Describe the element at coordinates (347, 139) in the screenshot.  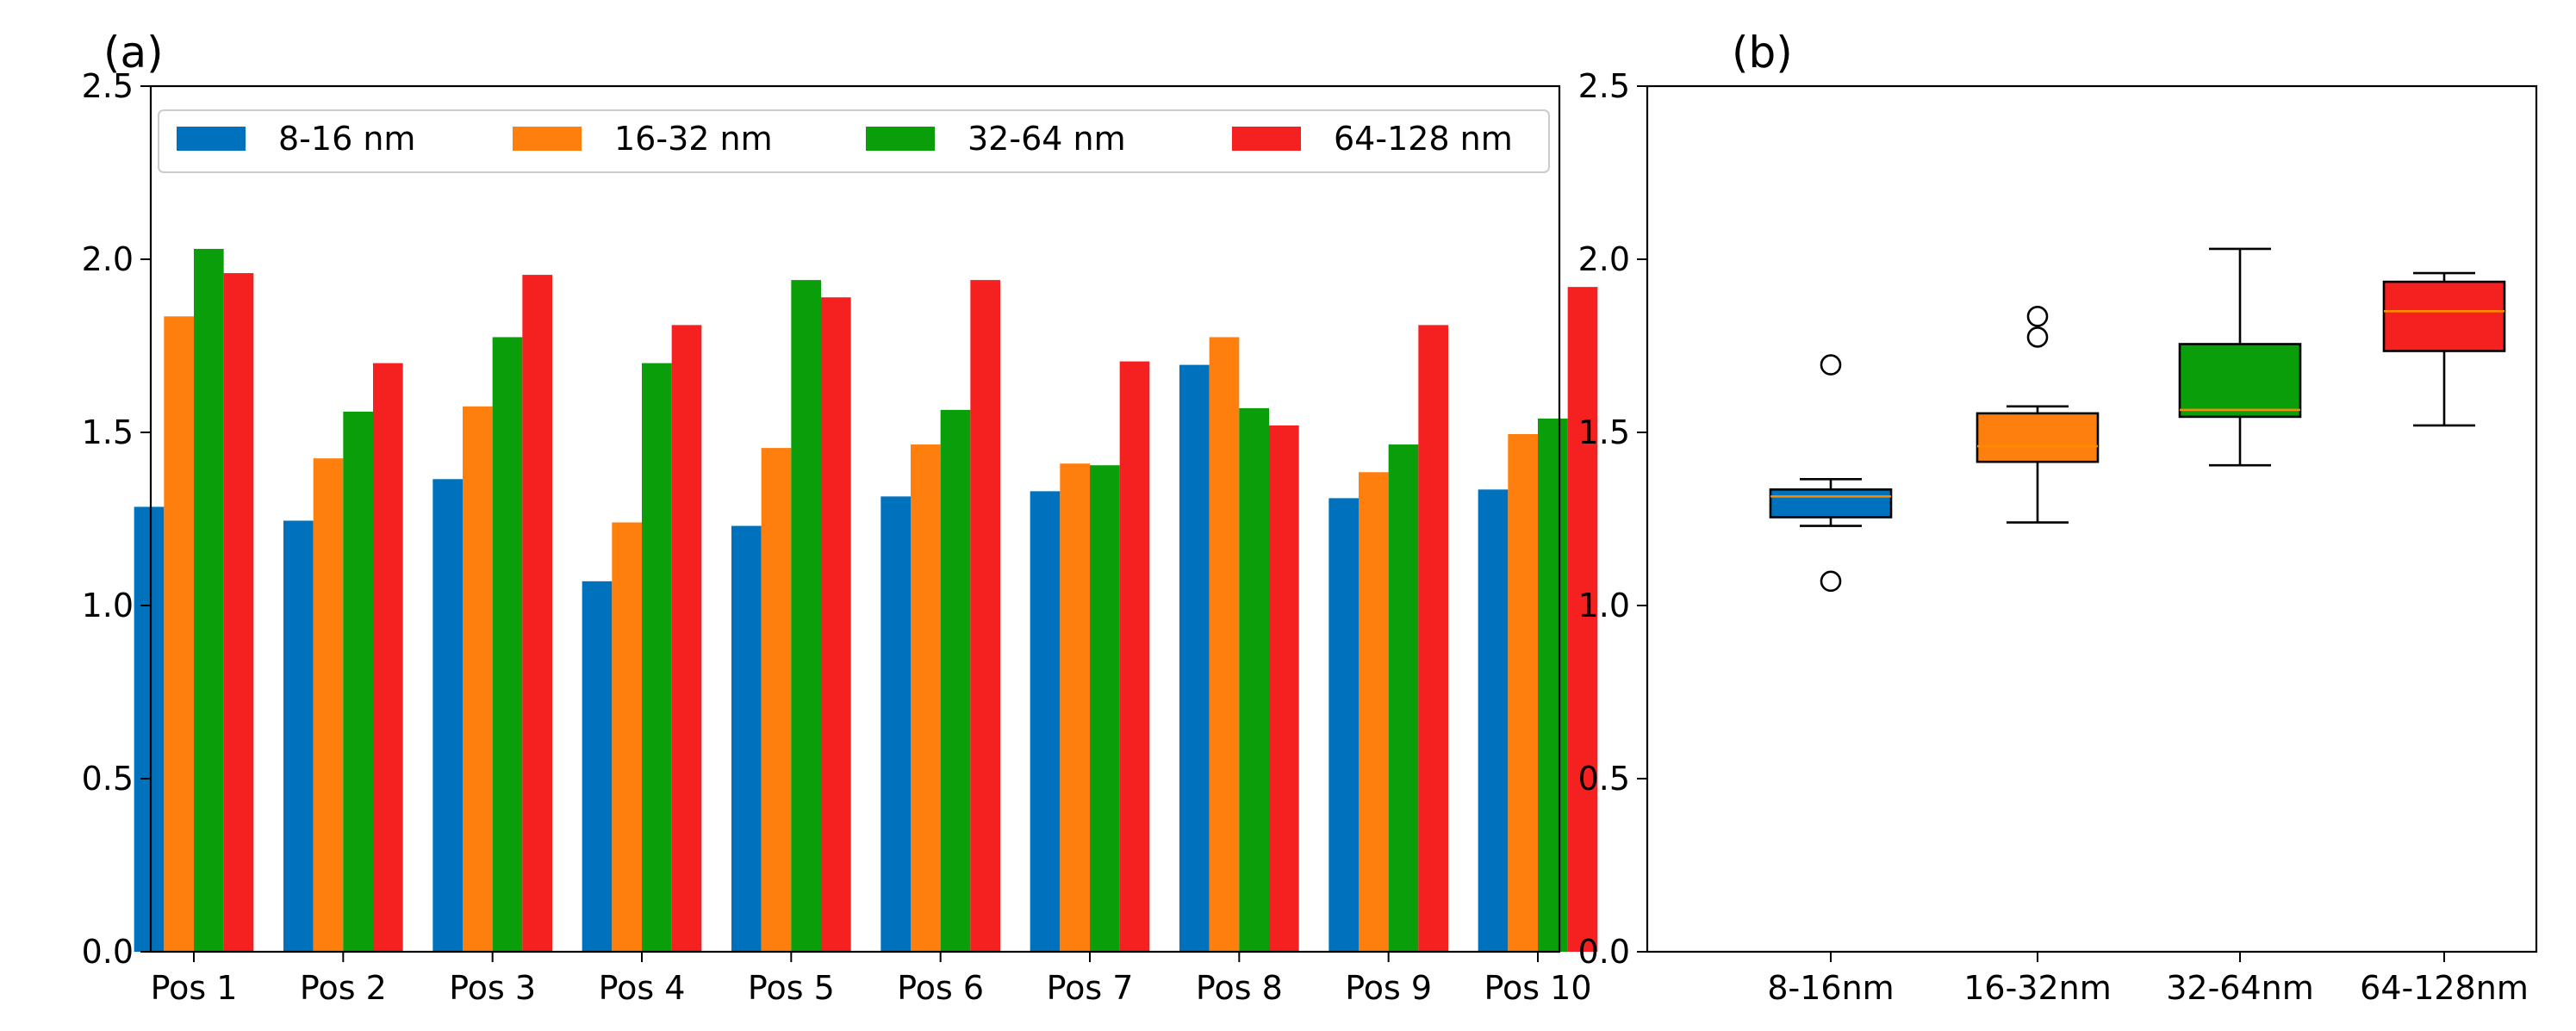
I see `legend-label: 8-16 nm` at that location.